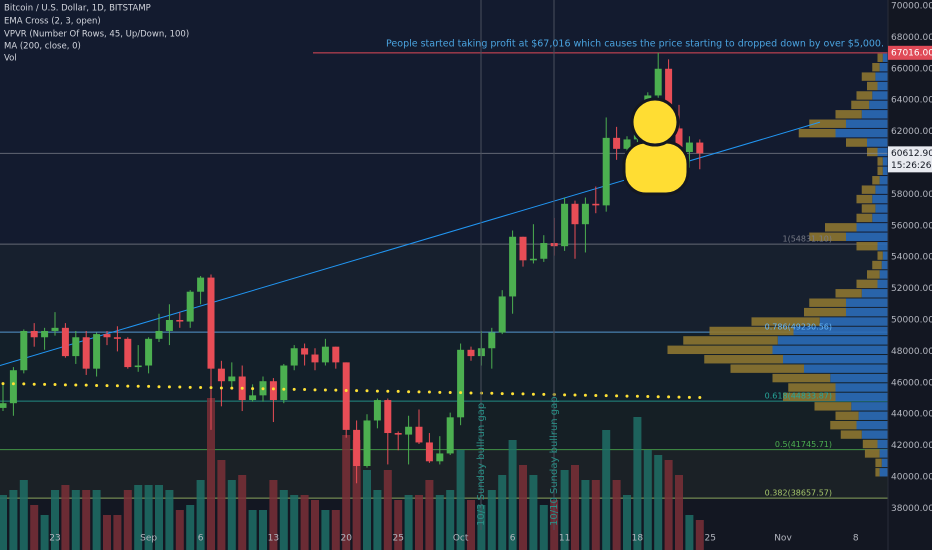 Image resolution: width=932 pixels, height=550 pixels. What do you see at coordinates (911, 258) in the screenshot?
I see `y-tick-label: 54000.00` at bounding box center [911, 258].